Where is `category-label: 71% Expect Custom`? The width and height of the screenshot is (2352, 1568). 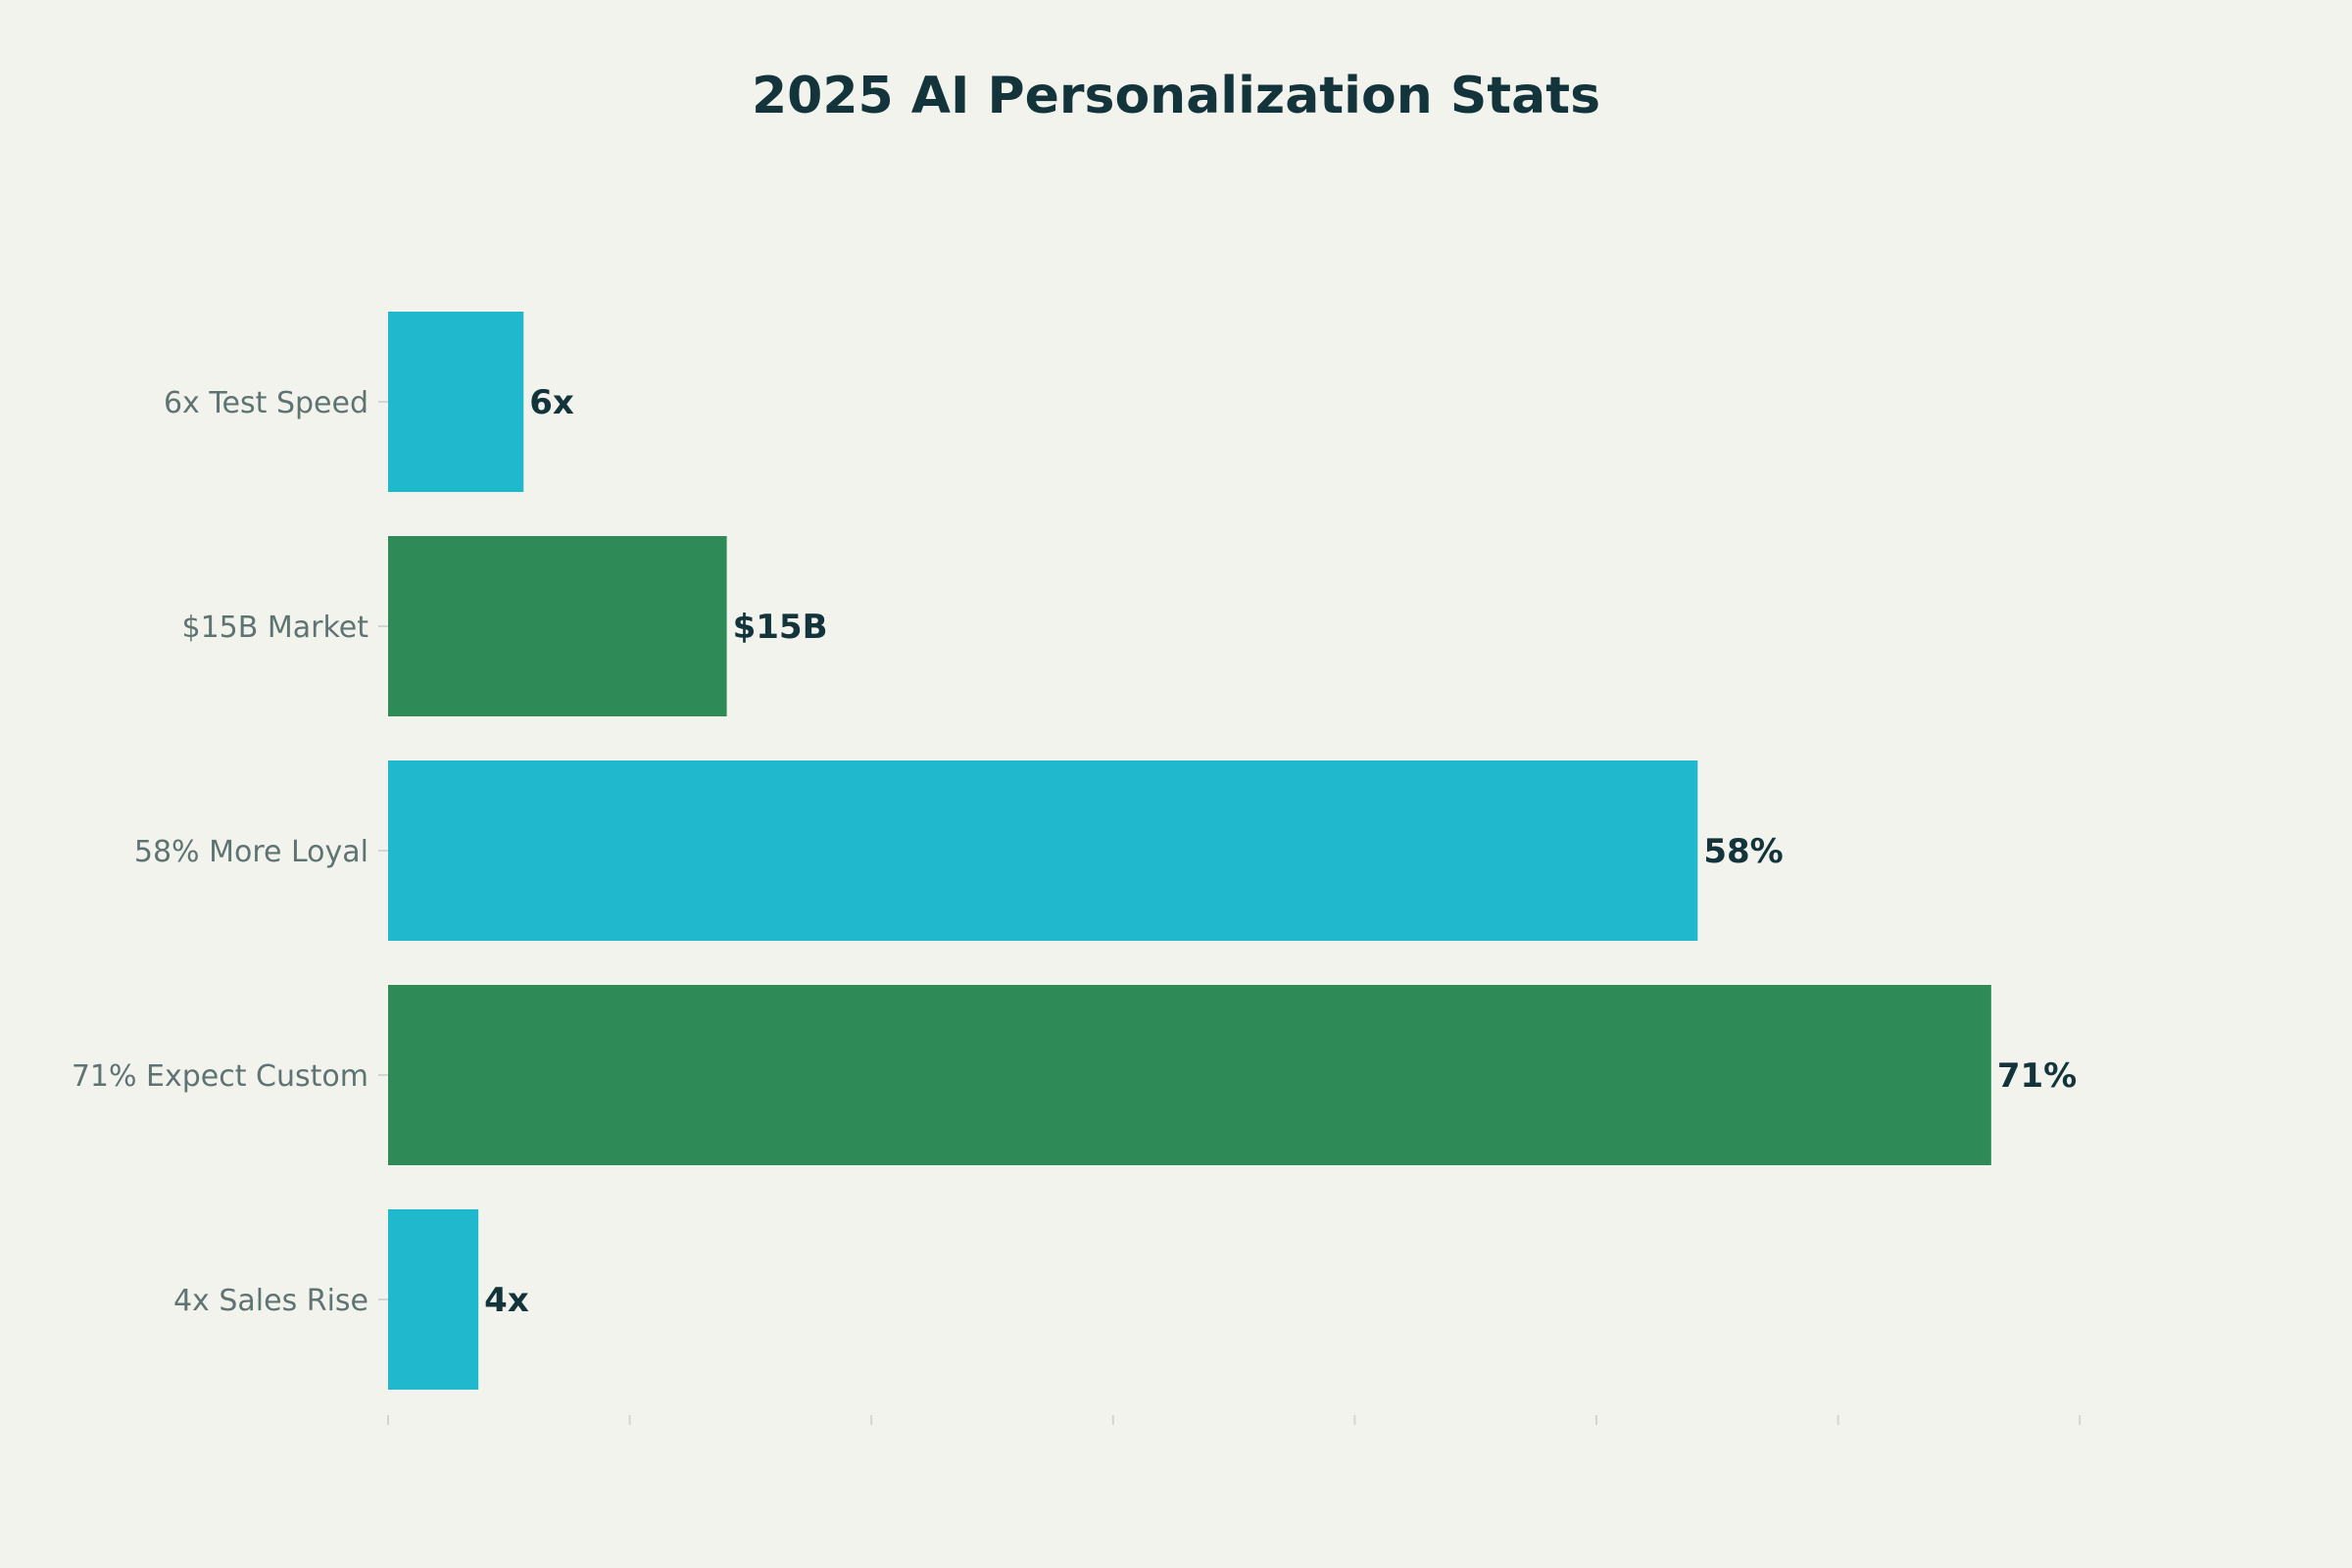 category-label: 71% Expect Custom is located at coordinates (220, 1076).